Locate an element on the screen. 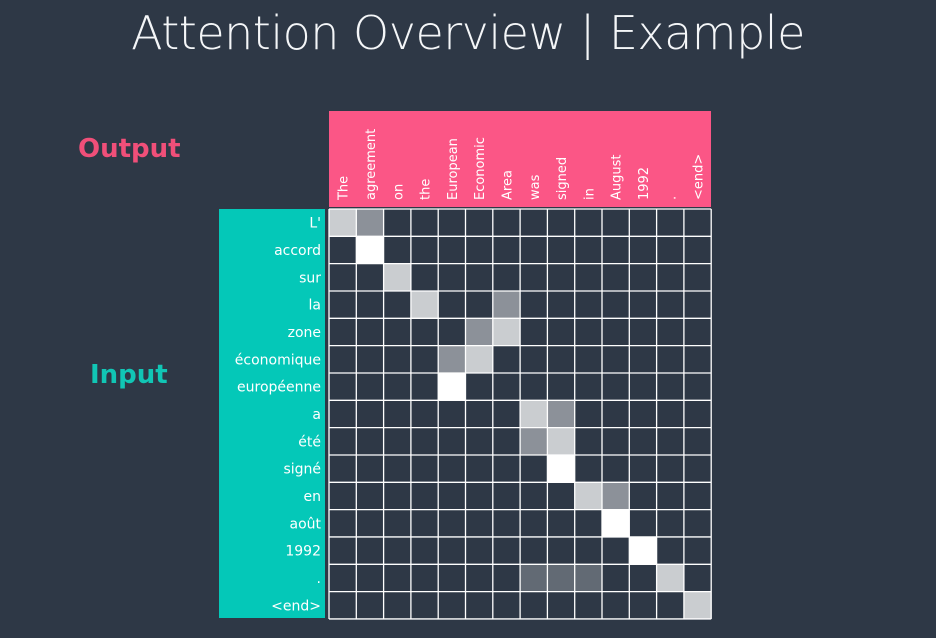  output-token: was is located at coordinates (535, 187).